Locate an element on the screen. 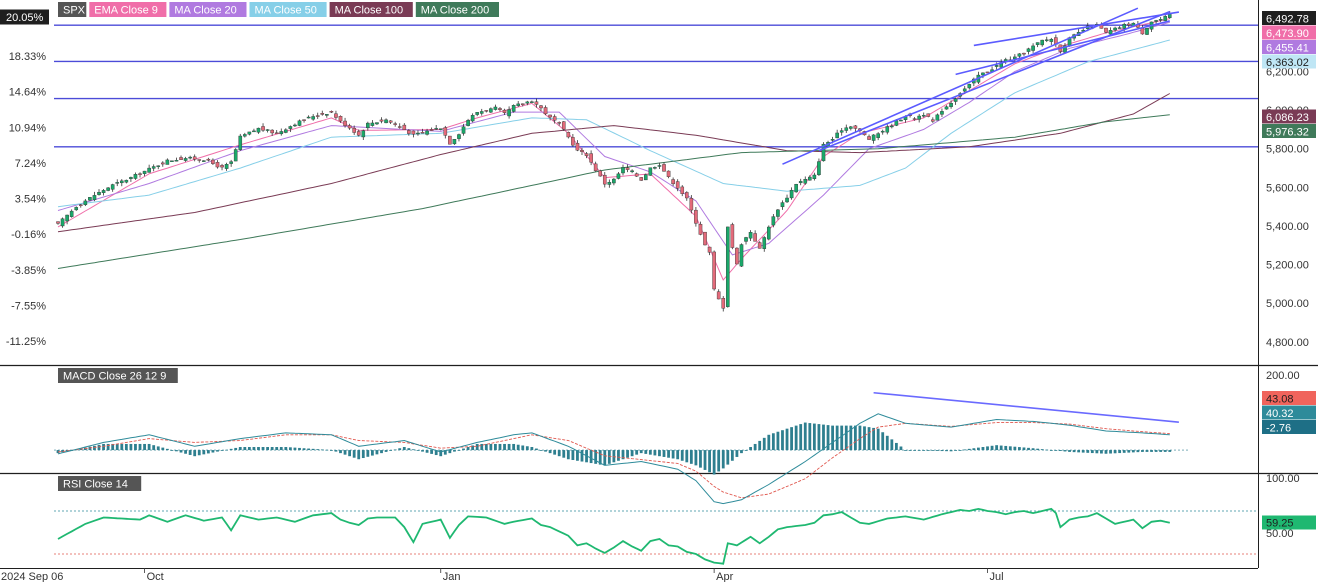 Image resolution: width=1318 pixels, height=587 pixels. x-axis-label: Jul is located at coordinates (997, 576).